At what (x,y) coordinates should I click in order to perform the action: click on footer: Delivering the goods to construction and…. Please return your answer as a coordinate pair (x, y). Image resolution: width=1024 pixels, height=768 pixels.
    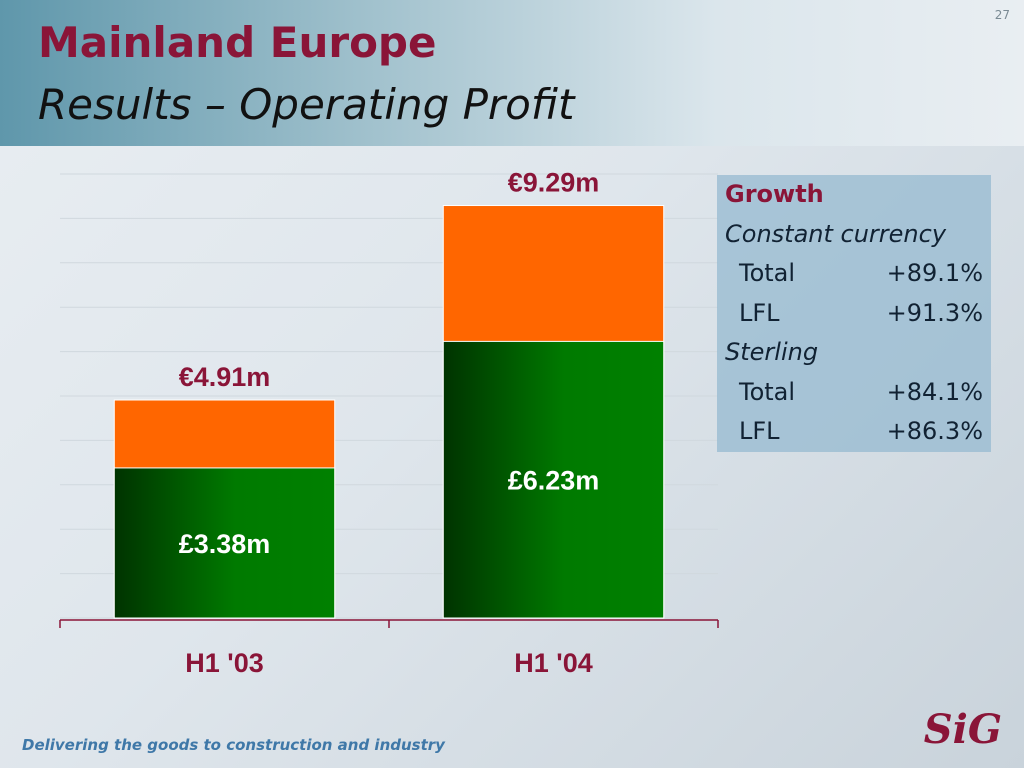
    Looking at the image, I should click on (233, 745).